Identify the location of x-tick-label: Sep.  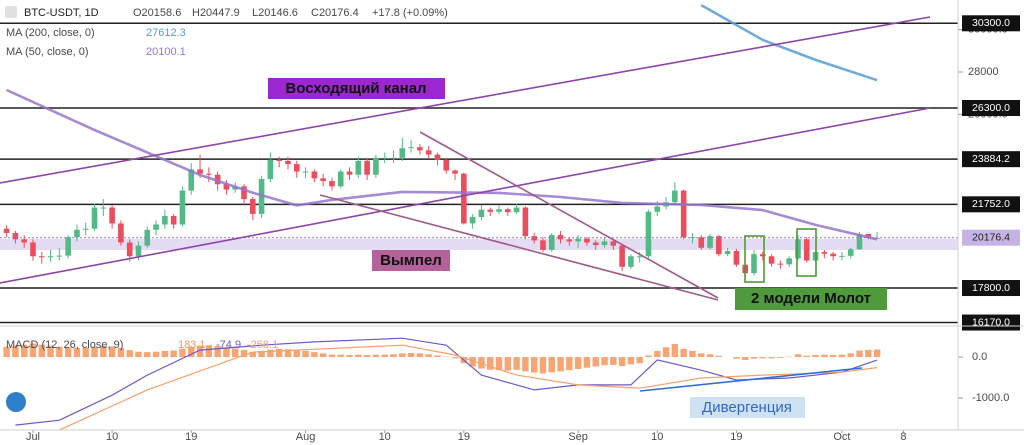
(578, 437).